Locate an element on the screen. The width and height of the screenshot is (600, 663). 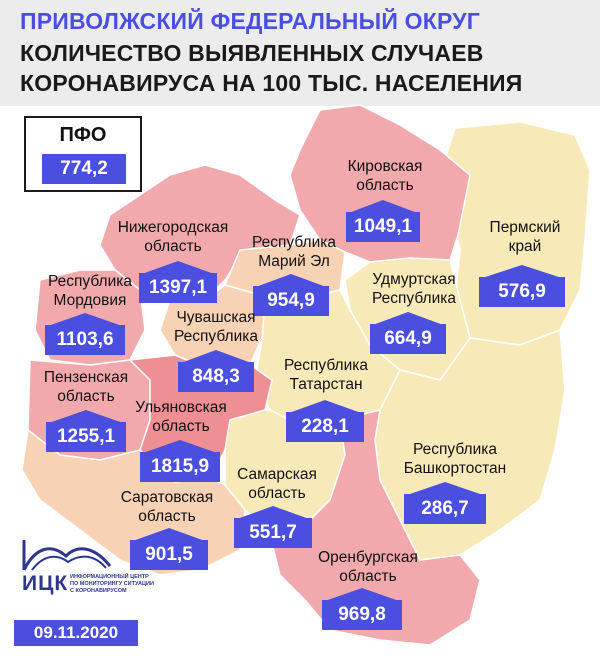
value-house-nizhny: 1397,1 is located at coordinates (178, 282).